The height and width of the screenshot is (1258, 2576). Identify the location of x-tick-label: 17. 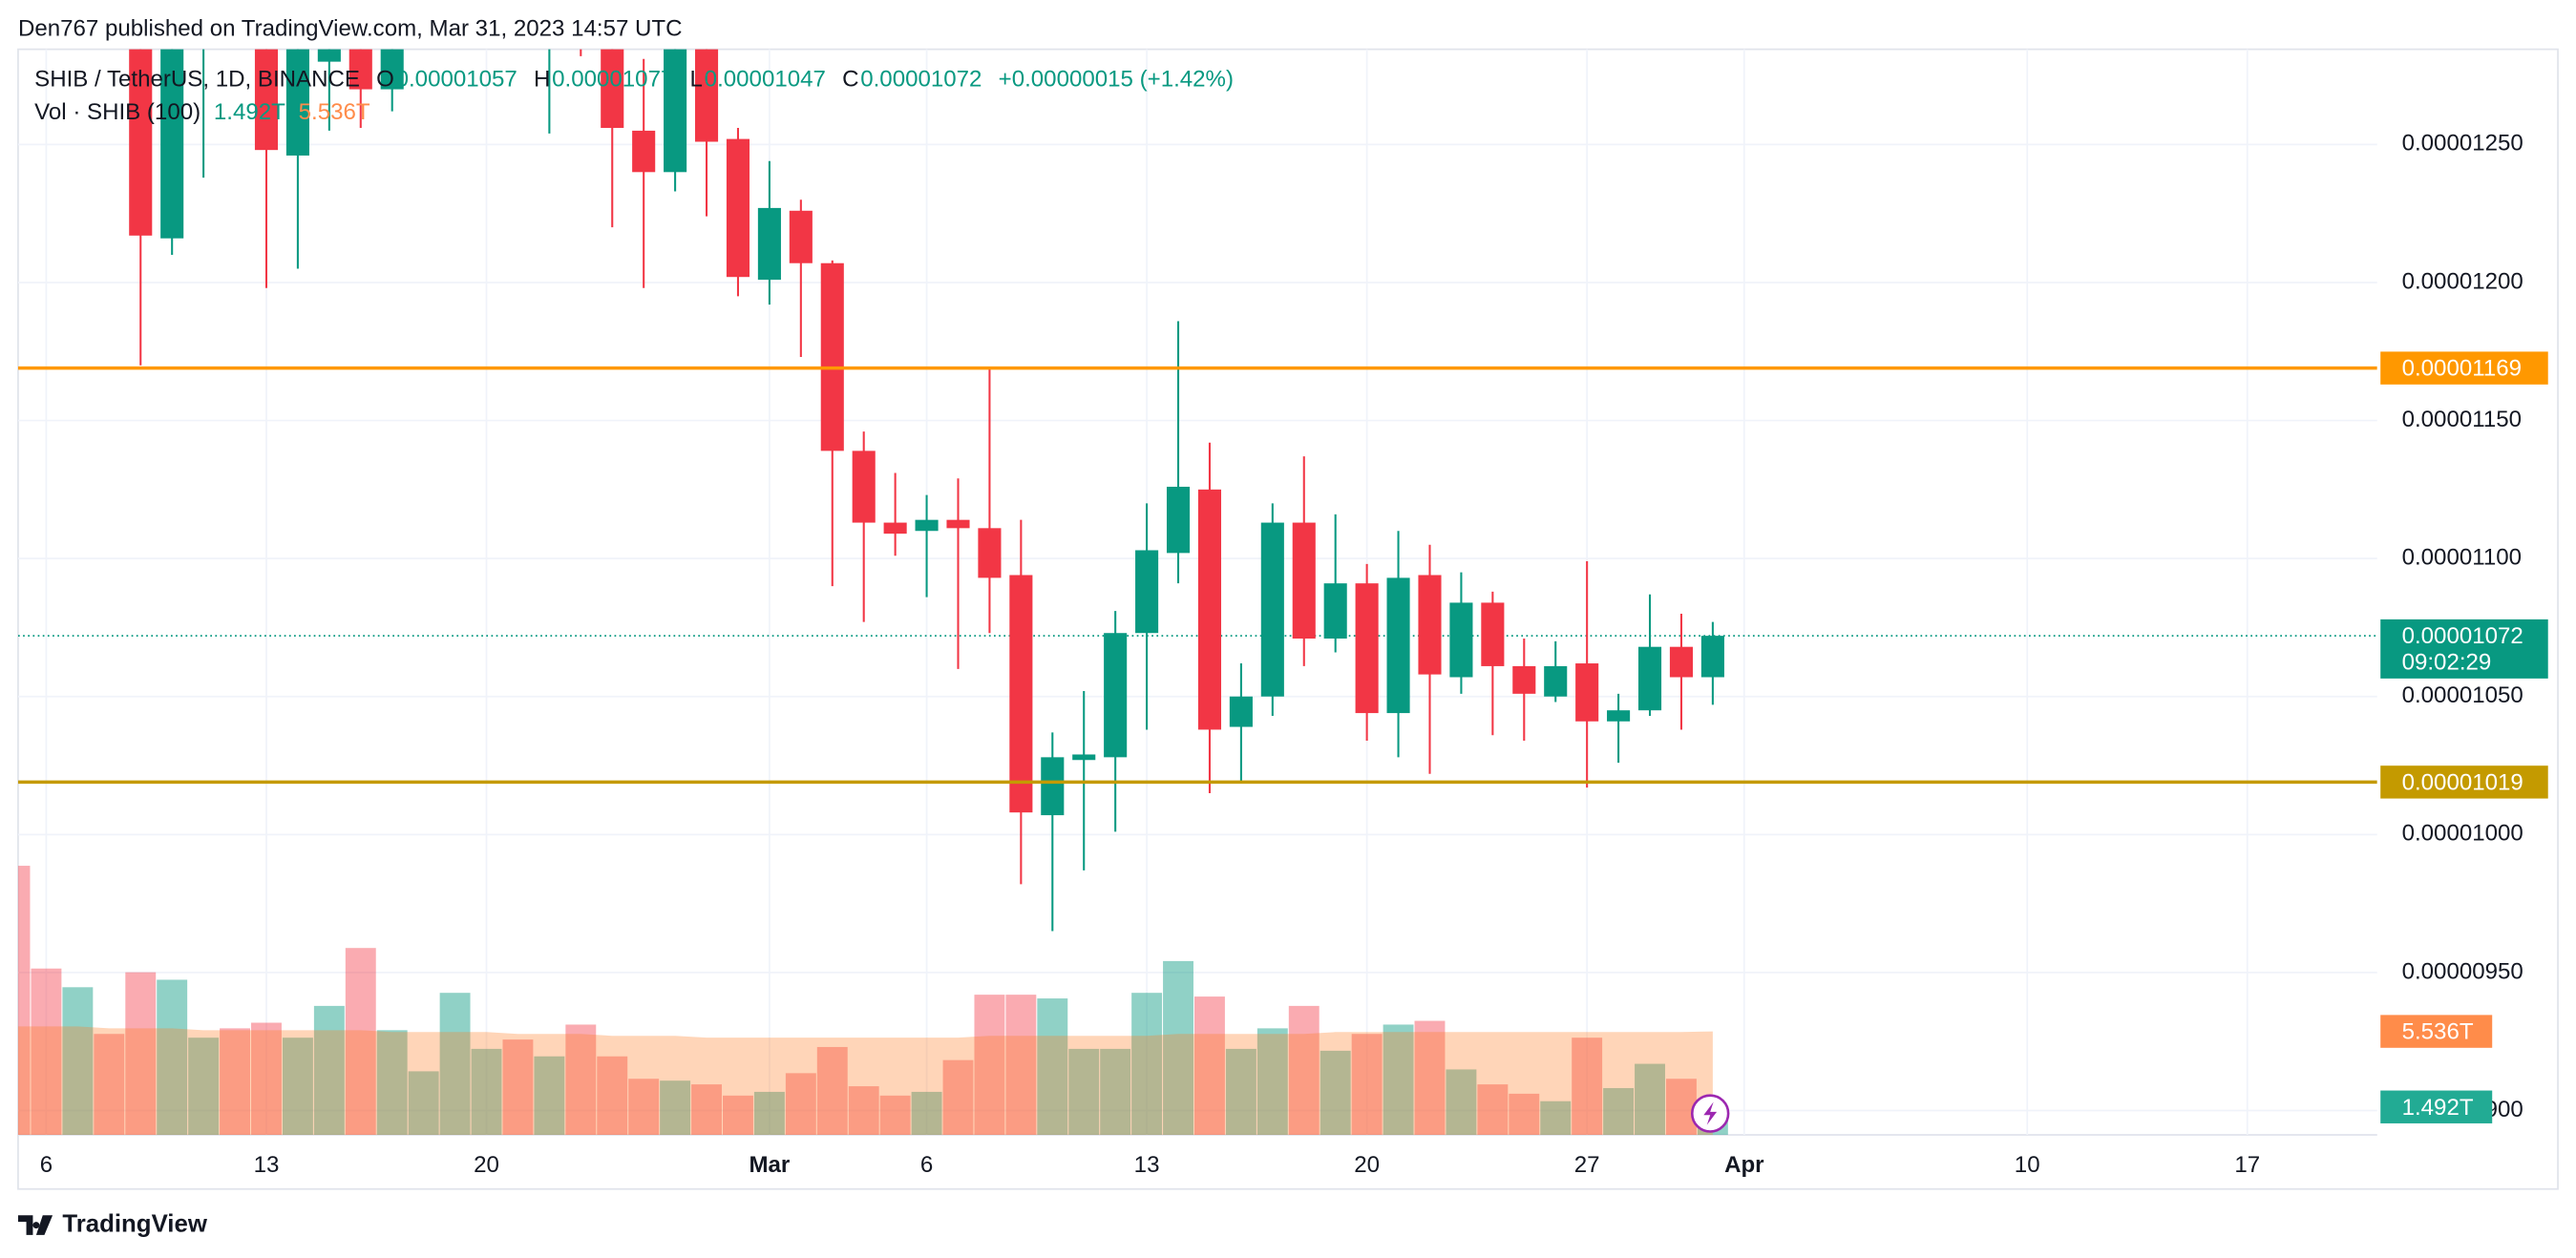
(2247, 1165).